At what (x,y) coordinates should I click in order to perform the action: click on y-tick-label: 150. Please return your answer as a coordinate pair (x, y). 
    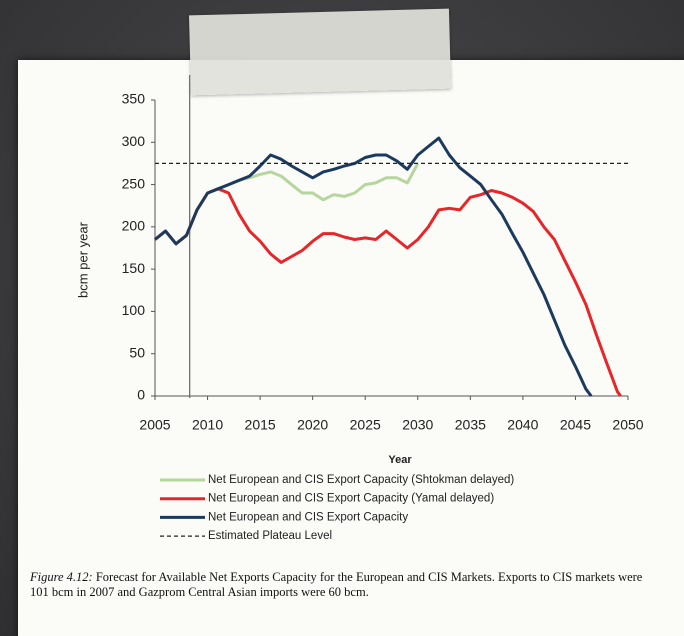
    Looking at the image, I should click on (134, 268).